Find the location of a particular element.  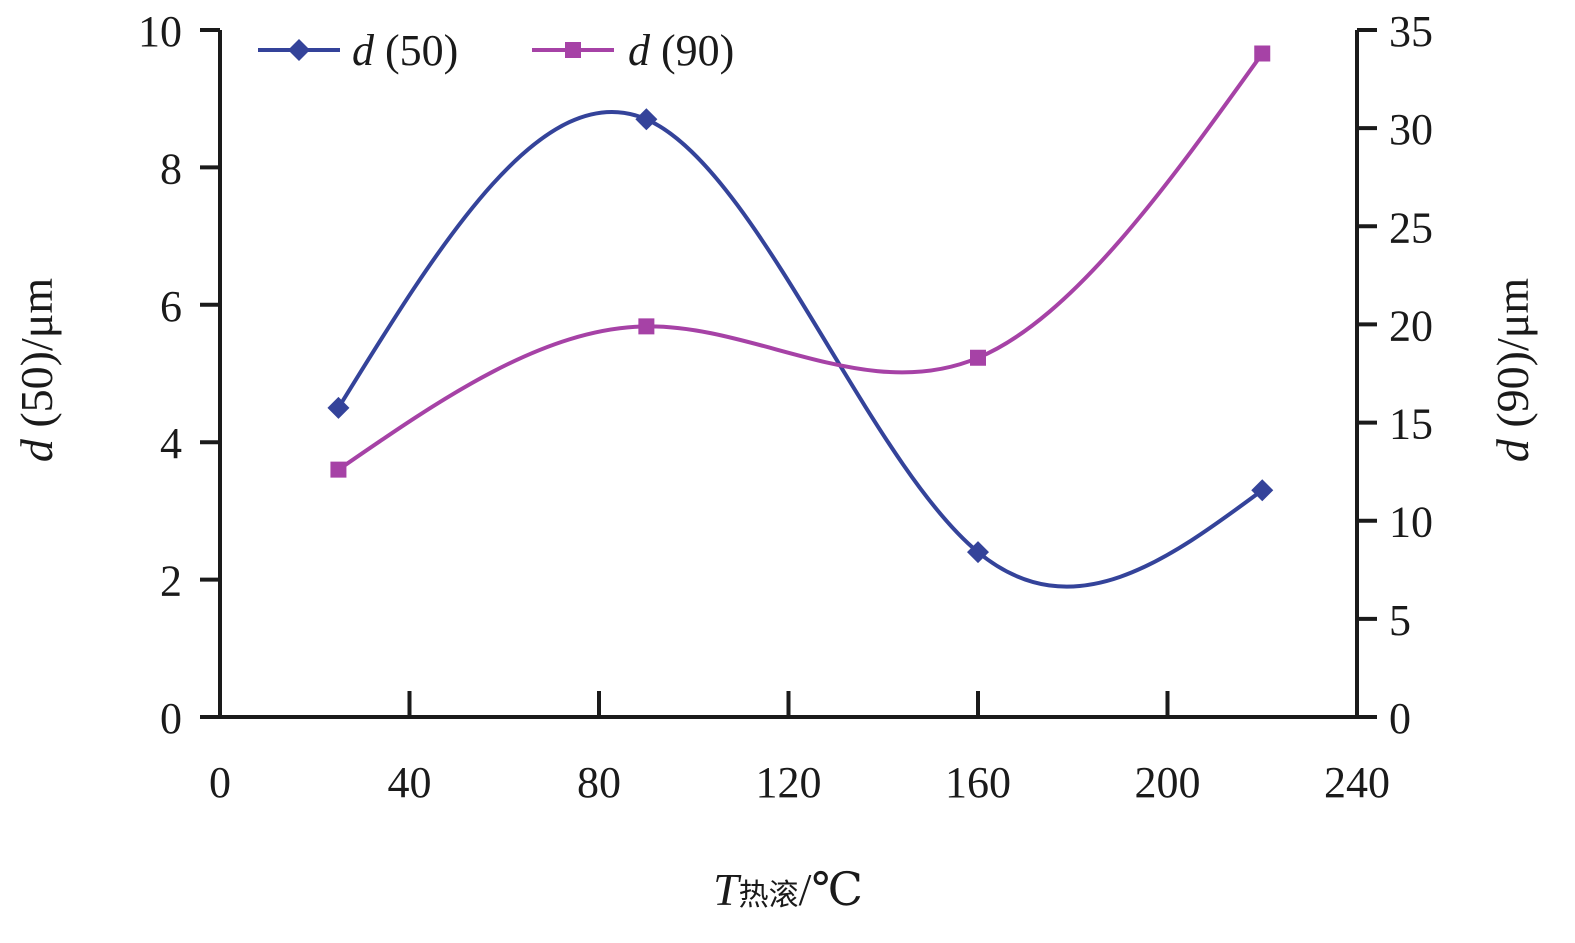

x-tick-label: 80 is located at coordinates (599, 782).